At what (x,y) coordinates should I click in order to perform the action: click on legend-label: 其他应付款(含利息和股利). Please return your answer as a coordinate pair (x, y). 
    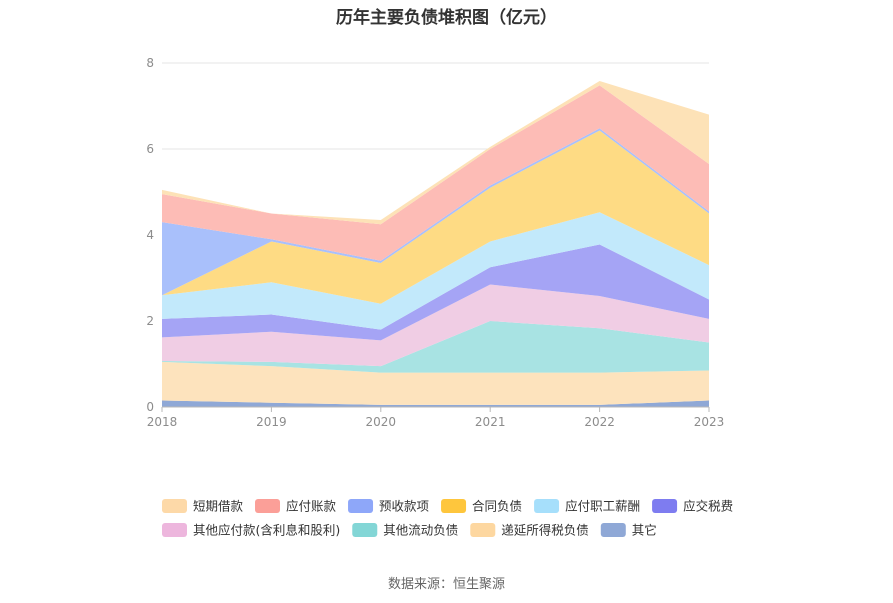
    Looking at the image, I should click on (266, 530).